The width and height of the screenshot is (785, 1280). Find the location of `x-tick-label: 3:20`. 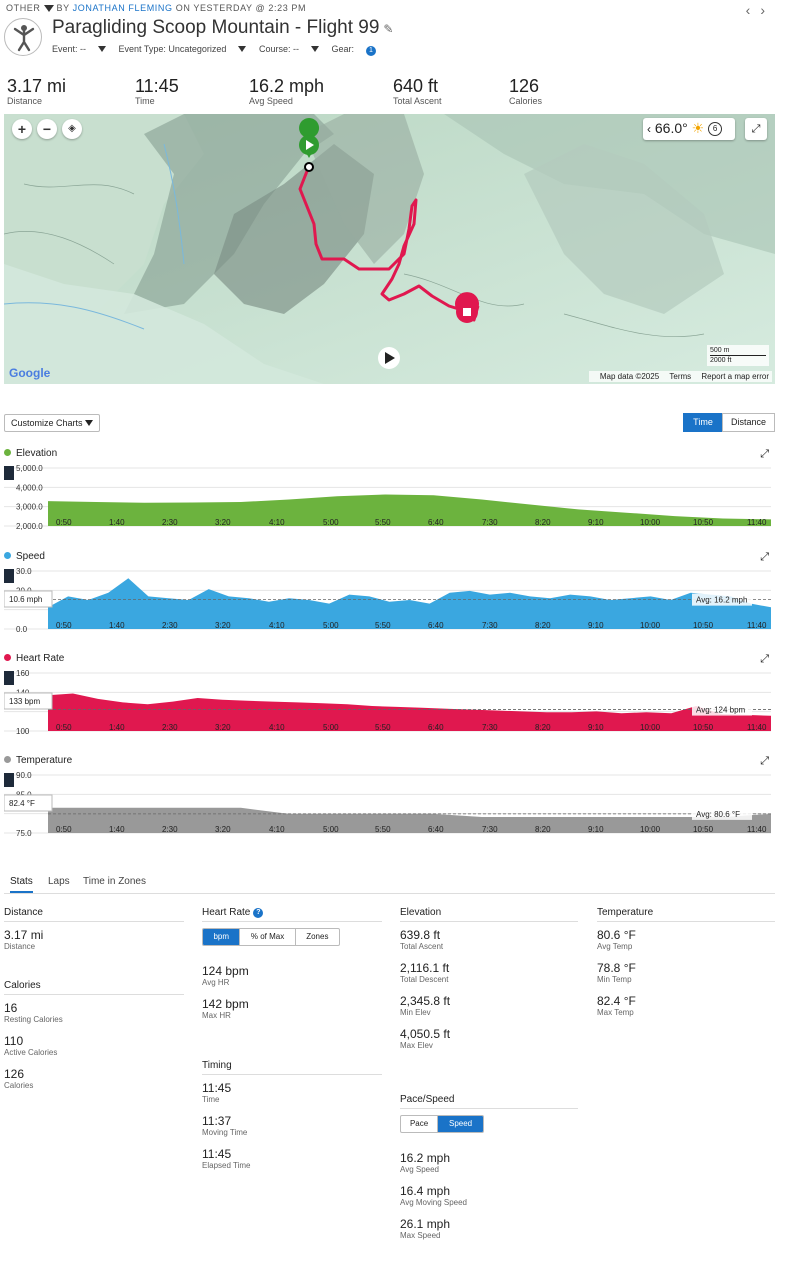

x-tick-label: 3:20 is located at coordinates (223, 829).